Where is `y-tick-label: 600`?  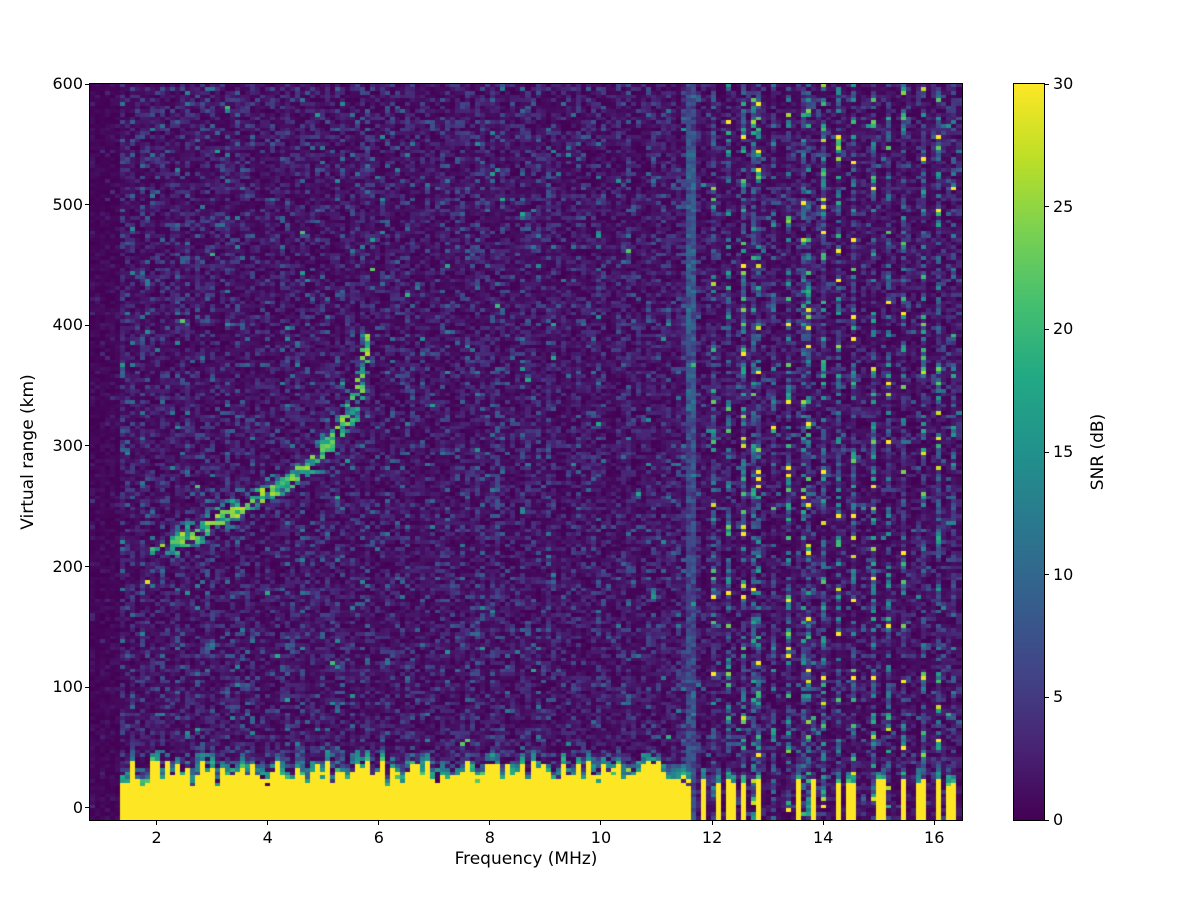
y-tick-label: 600 is located at coordinates (67, 83).